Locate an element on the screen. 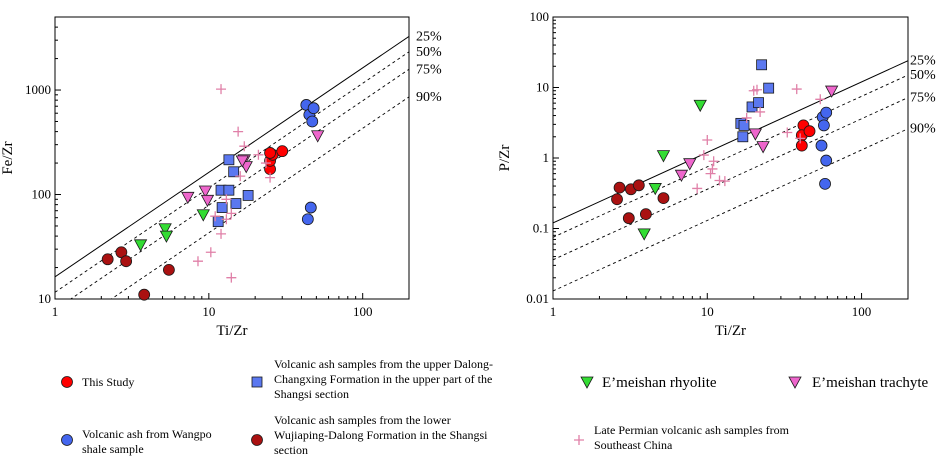  legend-label-trachyte: E’meishan trachyte is located at coordinates (870, 383).